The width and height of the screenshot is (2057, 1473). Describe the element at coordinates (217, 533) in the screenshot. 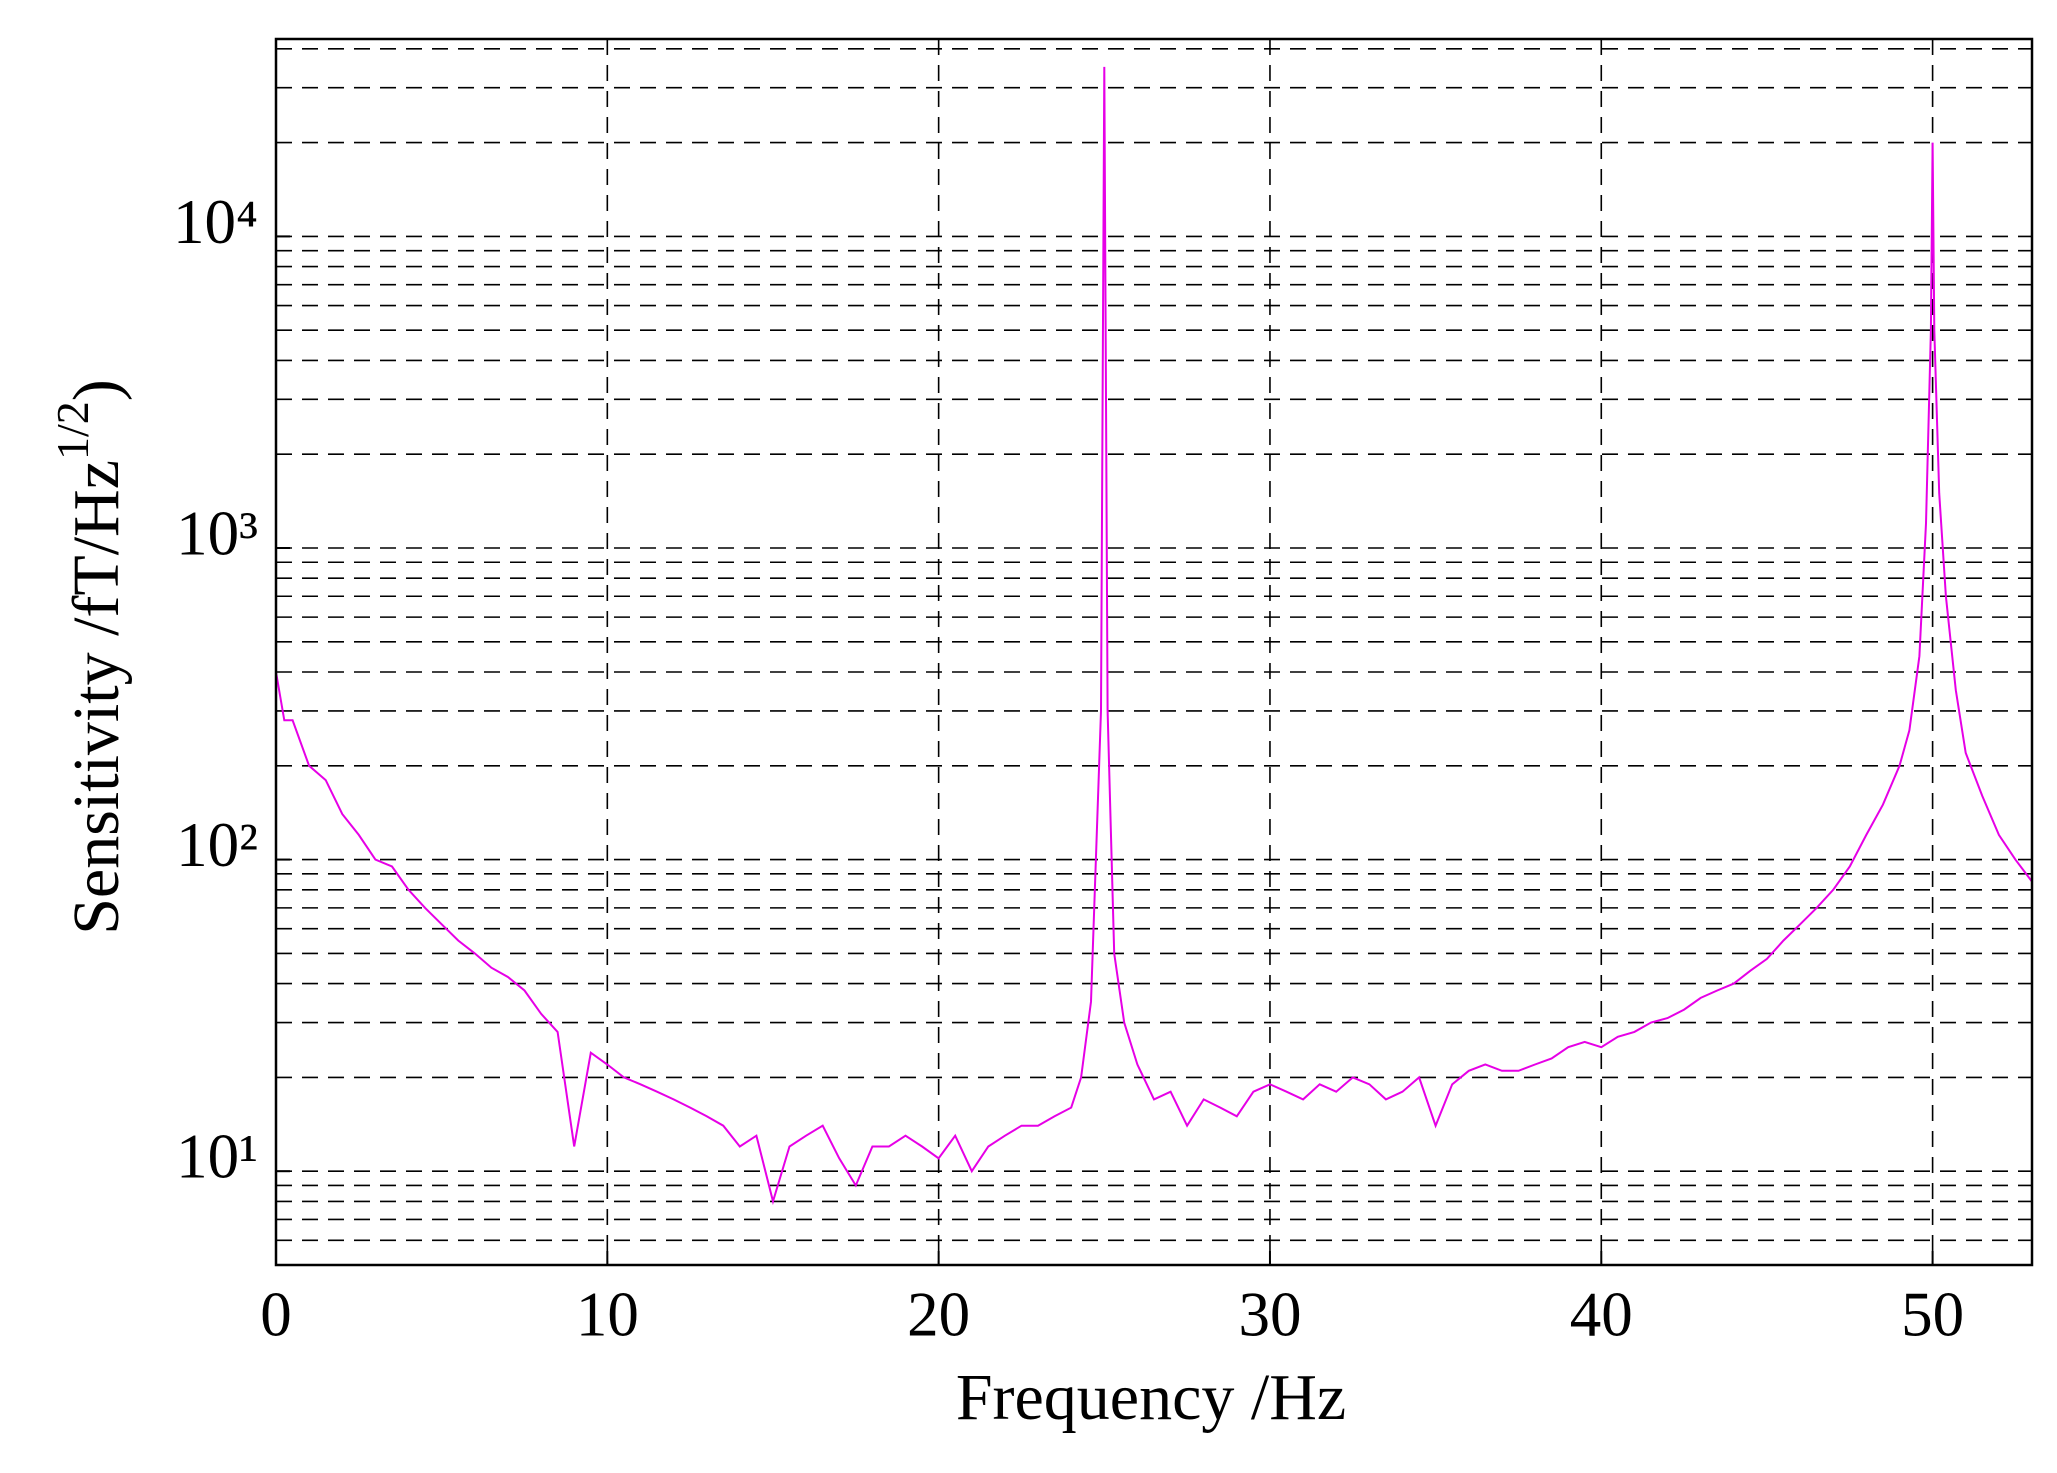

I see `y-tick-label: 10³` at that location.